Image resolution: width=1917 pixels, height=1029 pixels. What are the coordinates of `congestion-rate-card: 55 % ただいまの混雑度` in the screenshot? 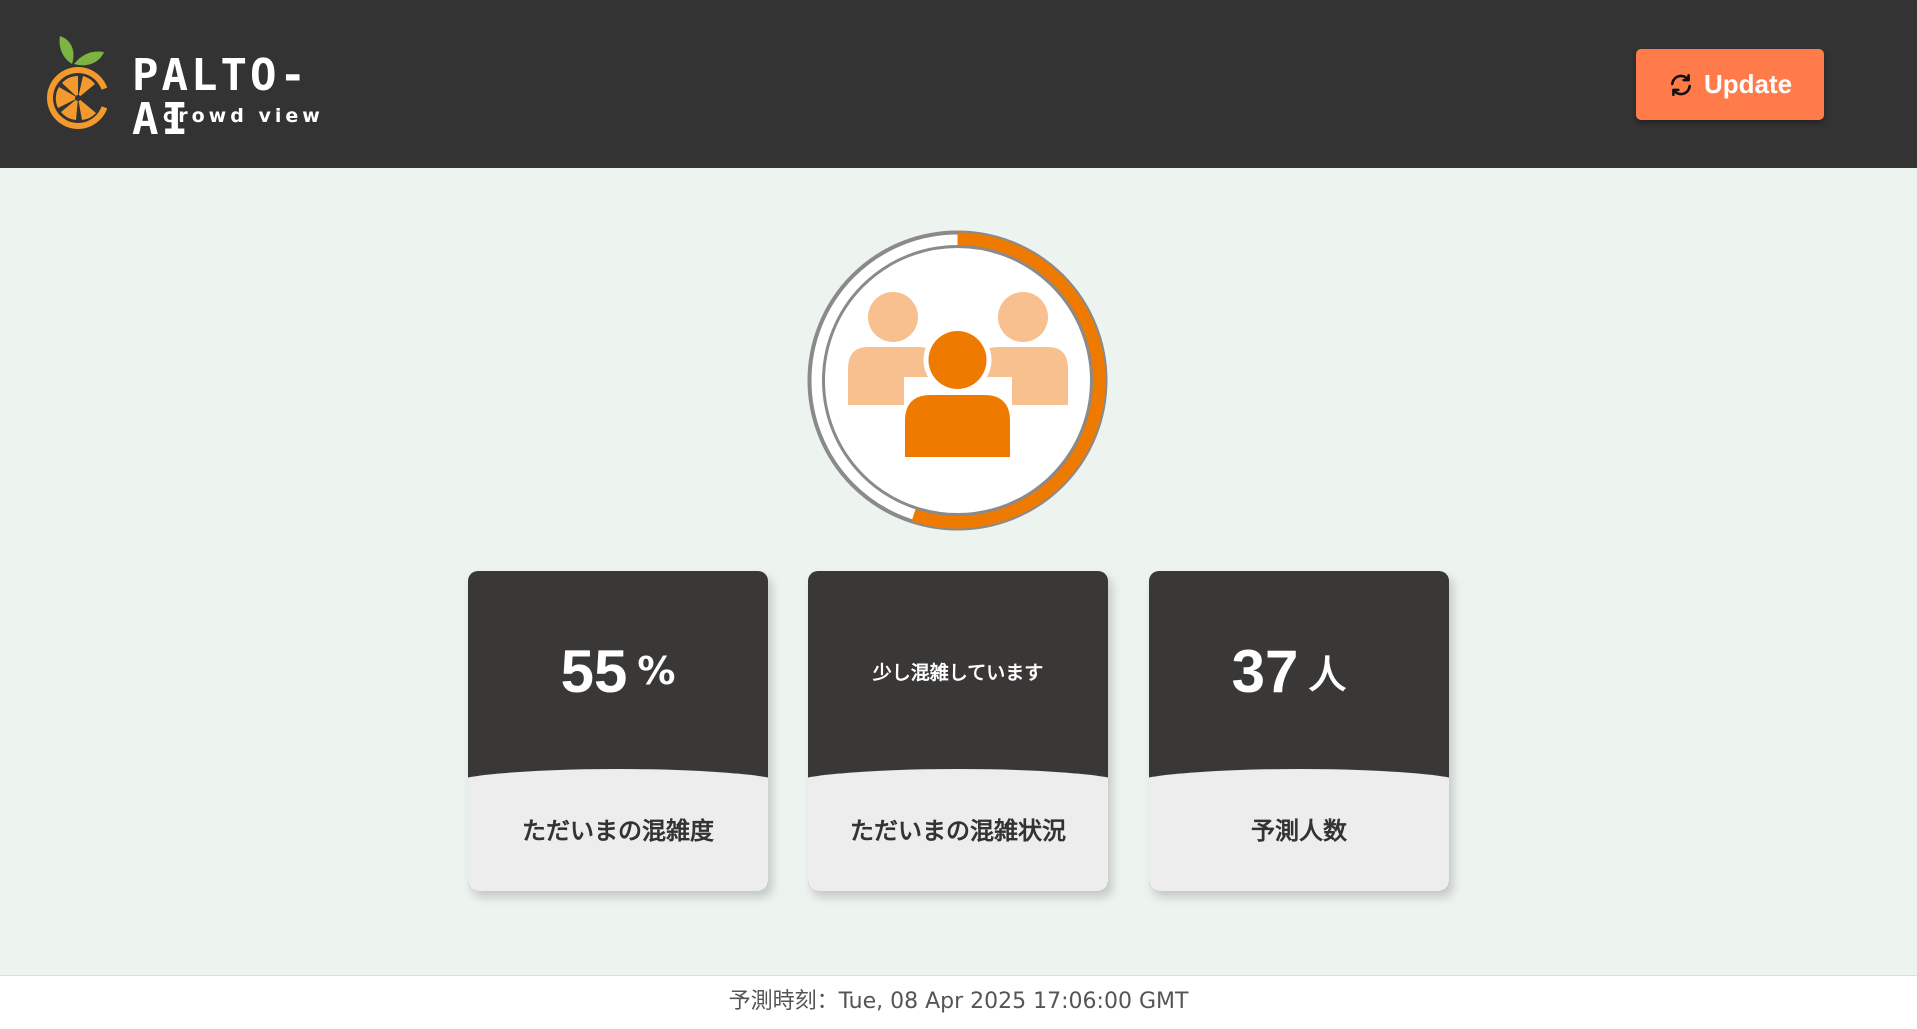 It's located at (618, 731).